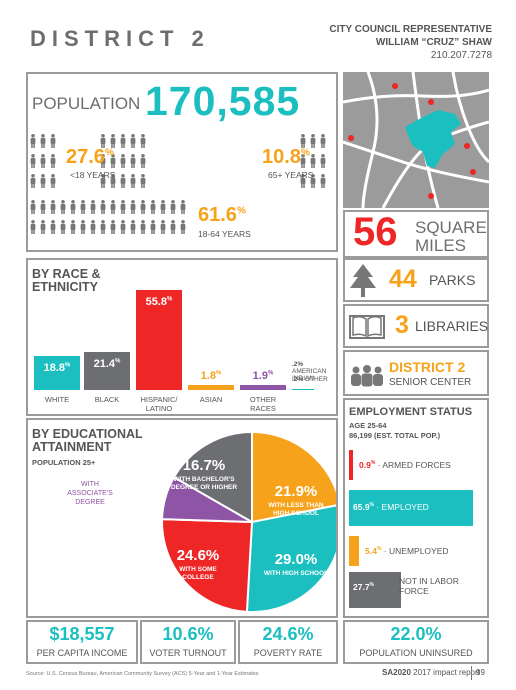 This screenshot has width=516, height=690. What do you see at coordinates (82, 634) in the screenshot?
I see `stat-income-value: $18,557` at bounding box center [82, 634].